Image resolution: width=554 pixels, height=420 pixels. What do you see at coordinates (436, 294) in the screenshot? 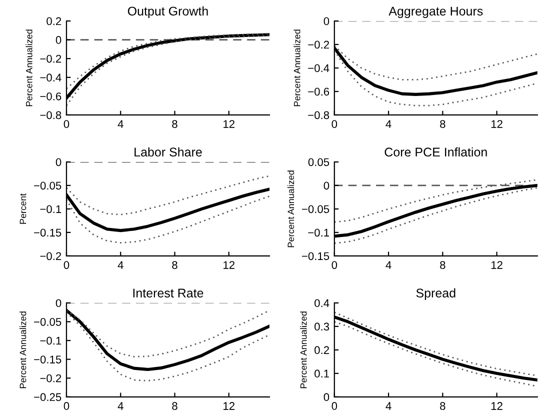
I see `chart-title: Spread` at bounding box center [436, 294].